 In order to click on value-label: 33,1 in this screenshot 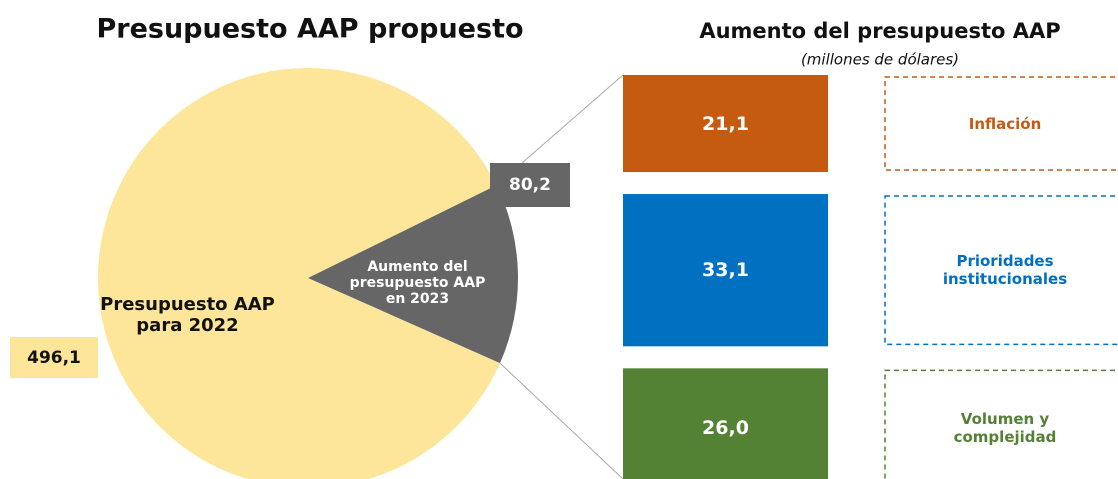, I will do `click(725, 270)`.